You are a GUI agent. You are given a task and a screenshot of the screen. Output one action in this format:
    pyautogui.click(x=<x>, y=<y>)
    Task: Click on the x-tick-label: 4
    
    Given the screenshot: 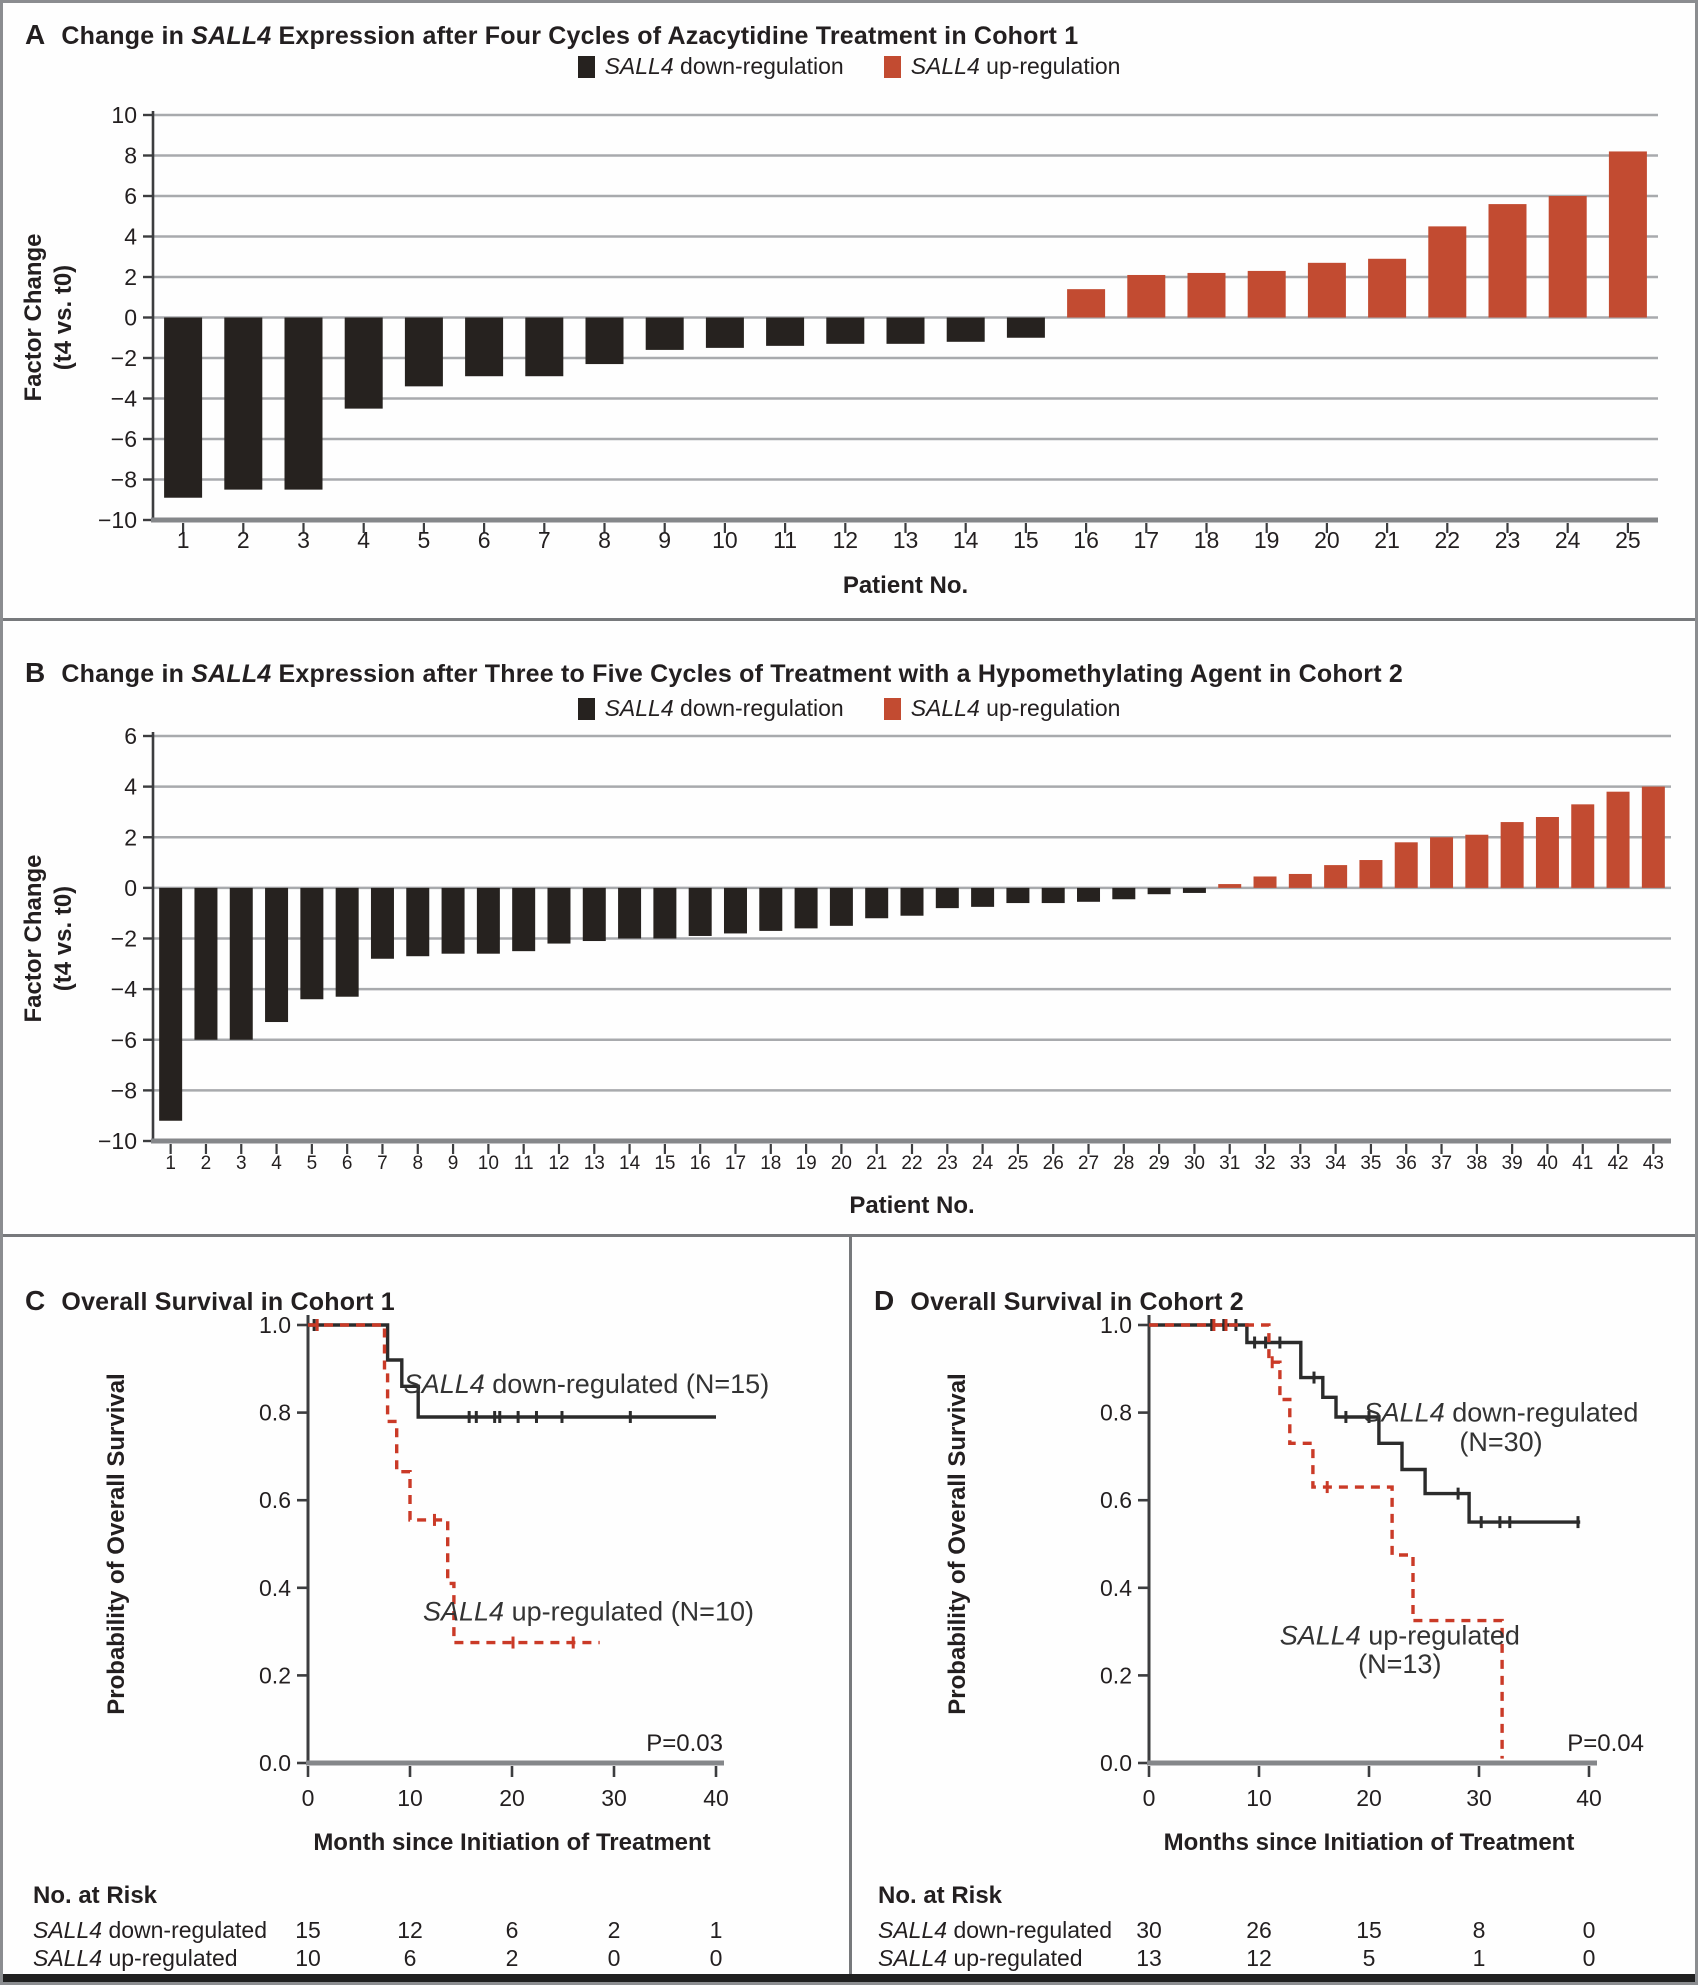 What is the action you would take?
    pyautogui.click(x=276, y=1163)
    